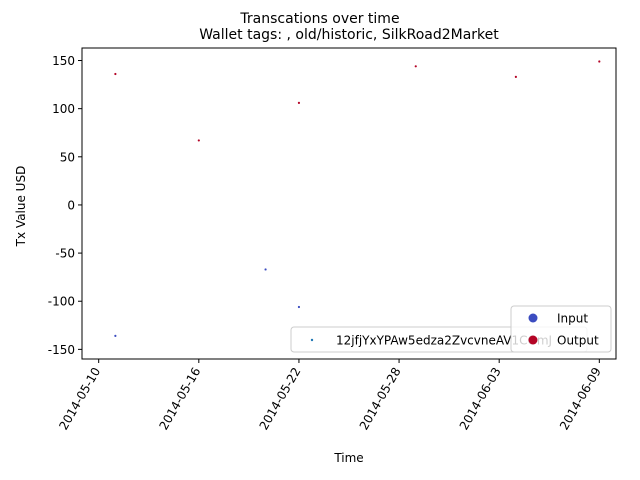  What do you see at coordinates (61, 350) in the screenshot?
I see `y-tick-label: -150` at bounding box center [61, 350].